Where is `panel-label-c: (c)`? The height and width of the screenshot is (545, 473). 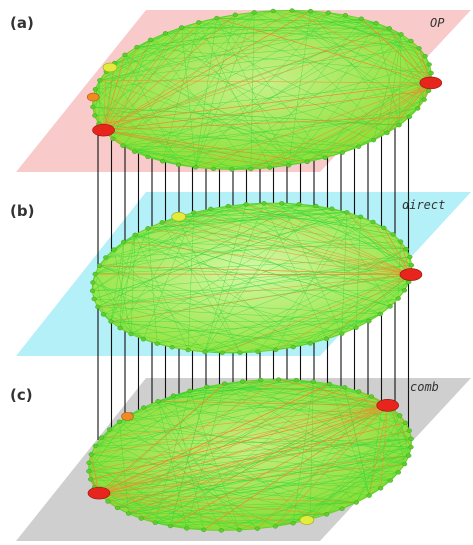 panel-label-c: (c) is located at coordinates (21, 395).